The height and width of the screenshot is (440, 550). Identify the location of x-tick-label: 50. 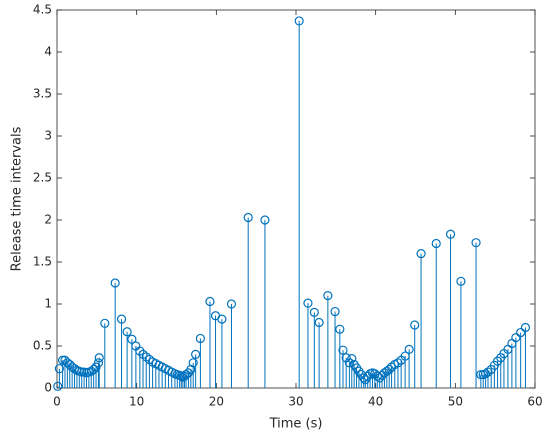
(455, 402).